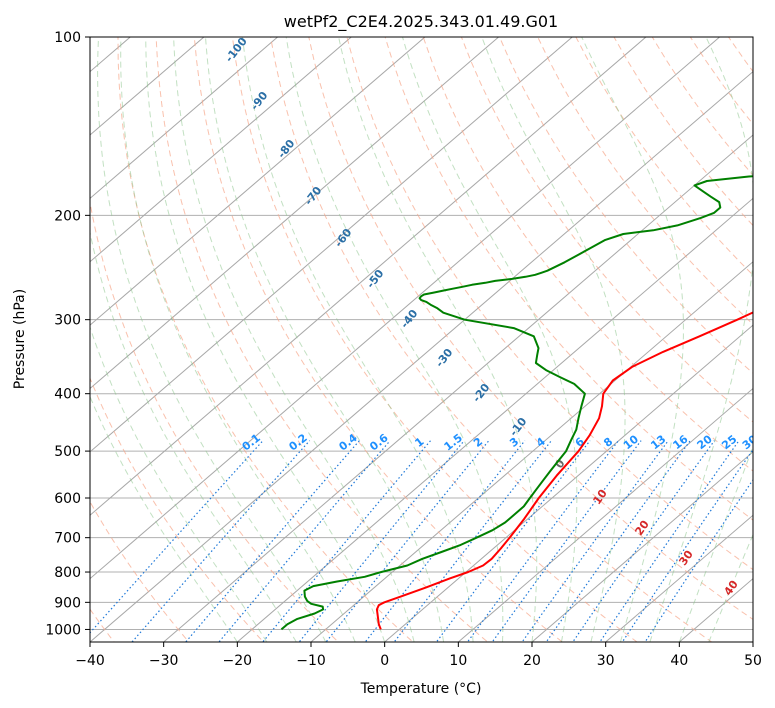  Describe the element at coordinates (67, 603) in the screenshot. I see `y-tick-label: 900` at that location.